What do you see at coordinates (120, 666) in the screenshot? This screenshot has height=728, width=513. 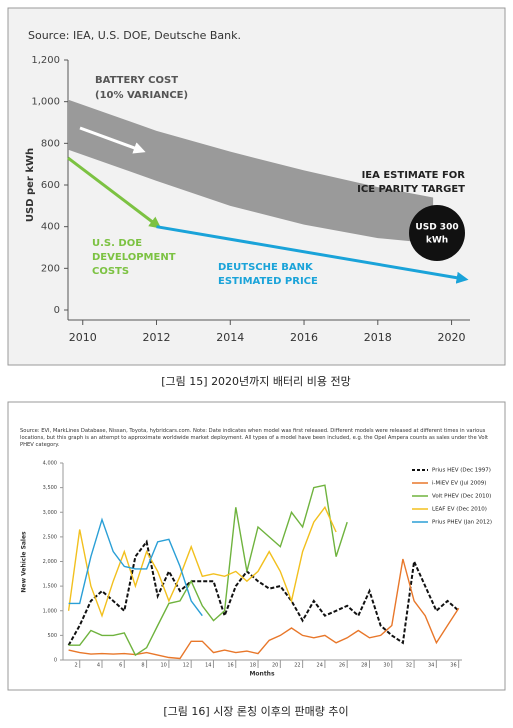 I see `x-tick-label: 6` at bounding box center [120, 666].